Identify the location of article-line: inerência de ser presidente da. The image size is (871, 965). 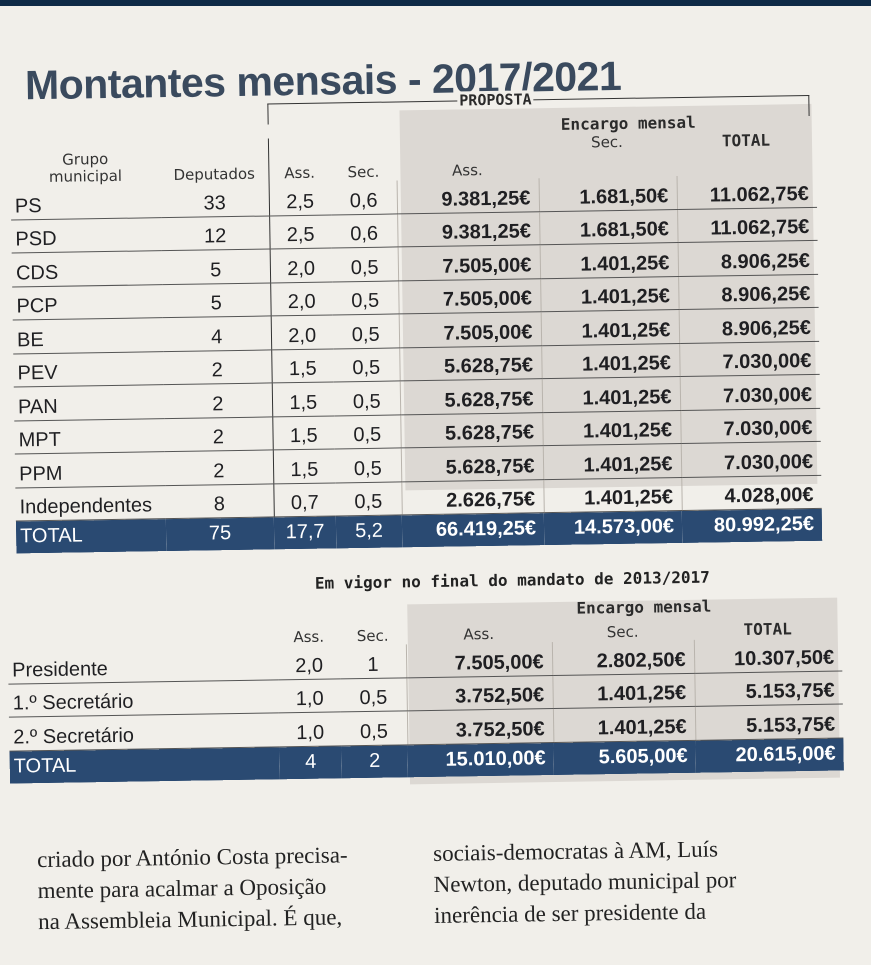
(570, 913).